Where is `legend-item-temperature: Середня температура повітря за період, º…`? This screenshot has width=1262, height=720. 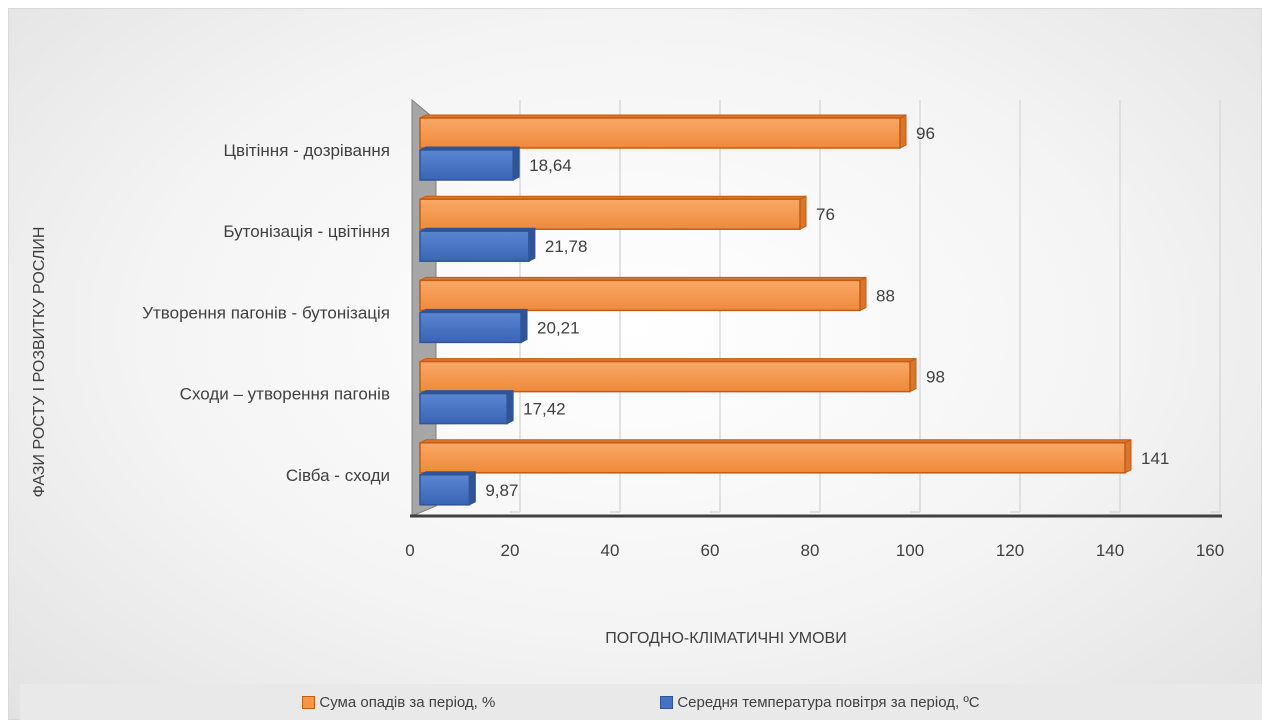
legend-item-temperature: Середня температура повітря за період, º… is located at coordinates (820, 702).